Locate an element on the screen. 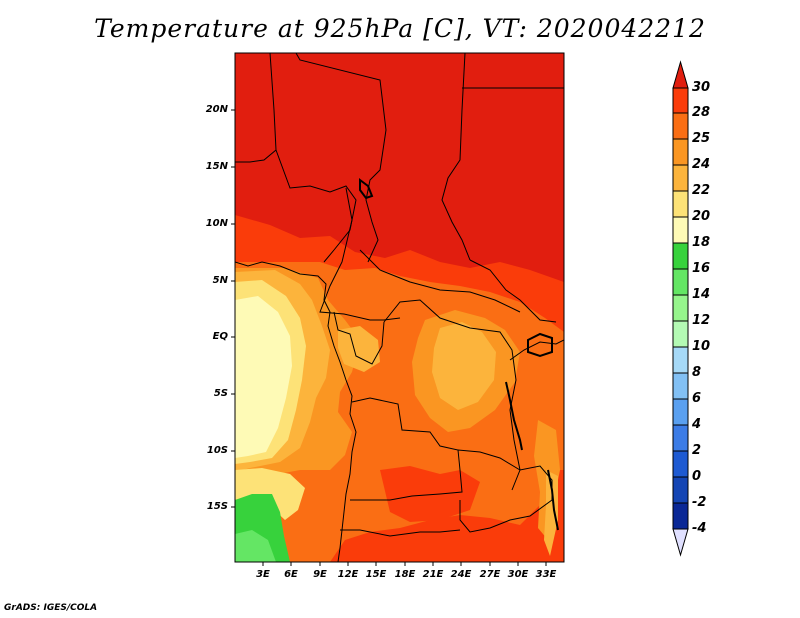 This screenshot has height=618, width=800. lake-malawi is located at coordinates (553, 500).